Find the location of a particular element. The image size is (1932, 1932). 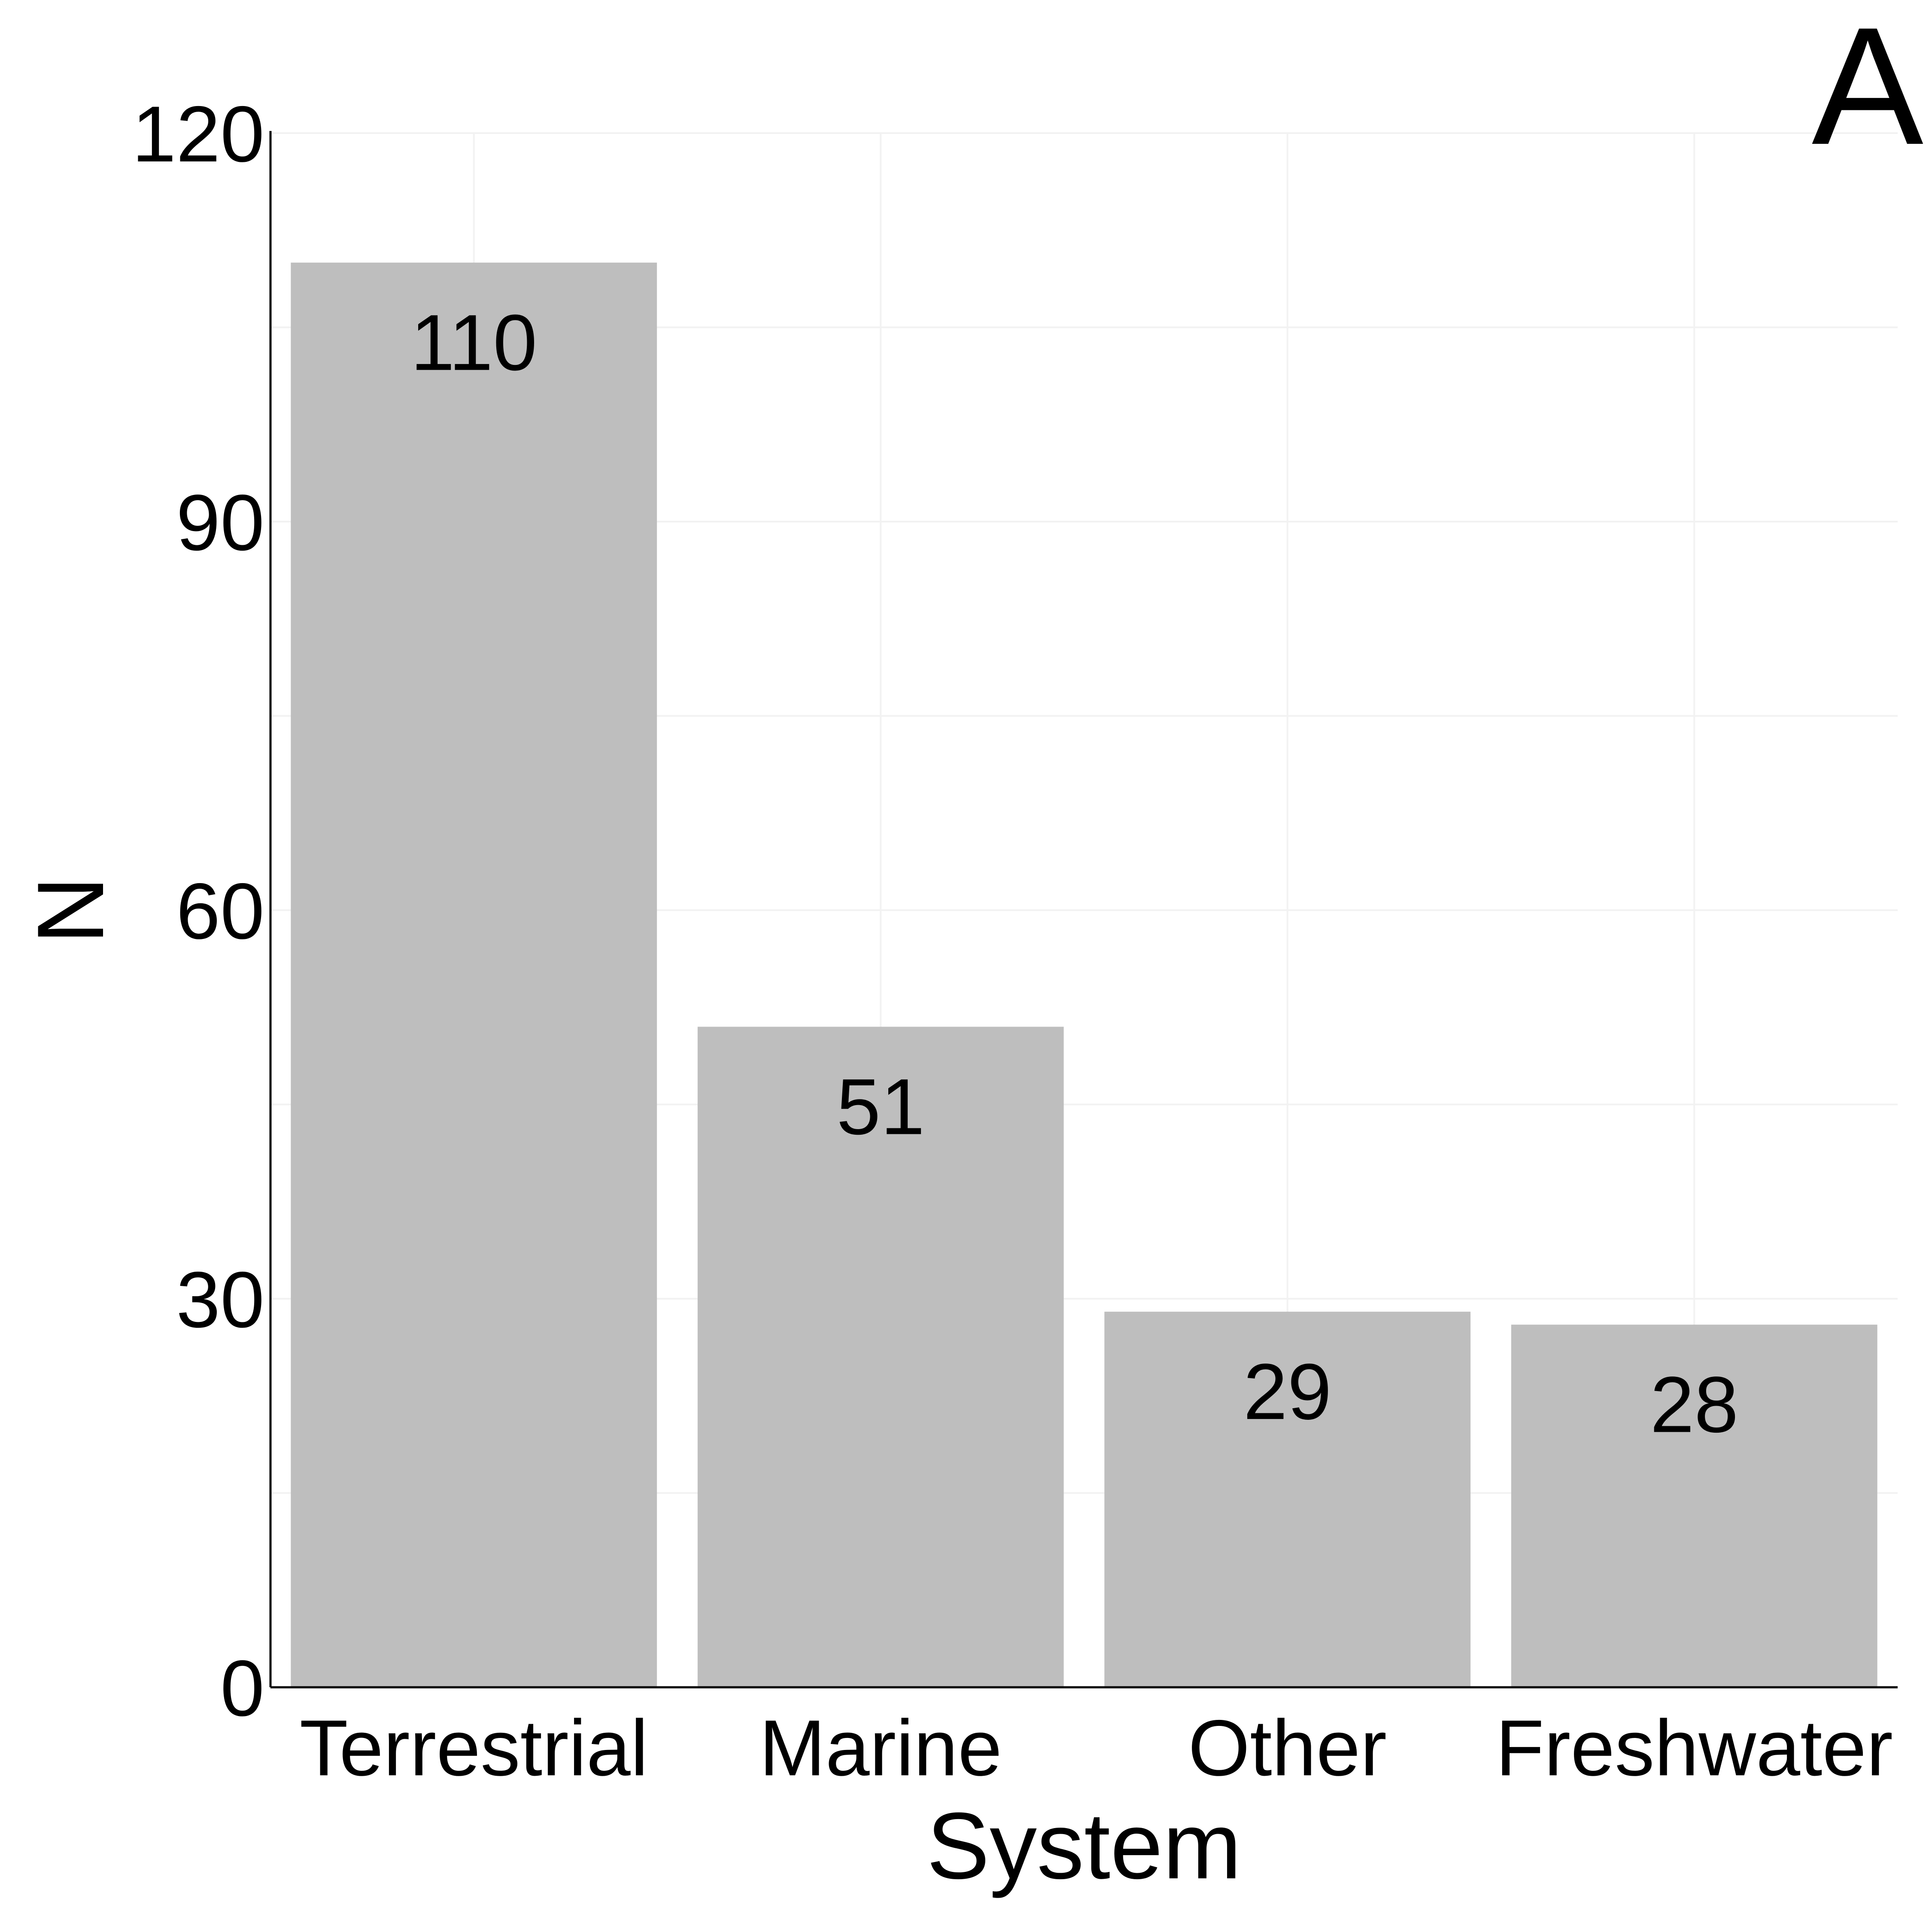

bar-marine is located at coordinates (881, 1357).